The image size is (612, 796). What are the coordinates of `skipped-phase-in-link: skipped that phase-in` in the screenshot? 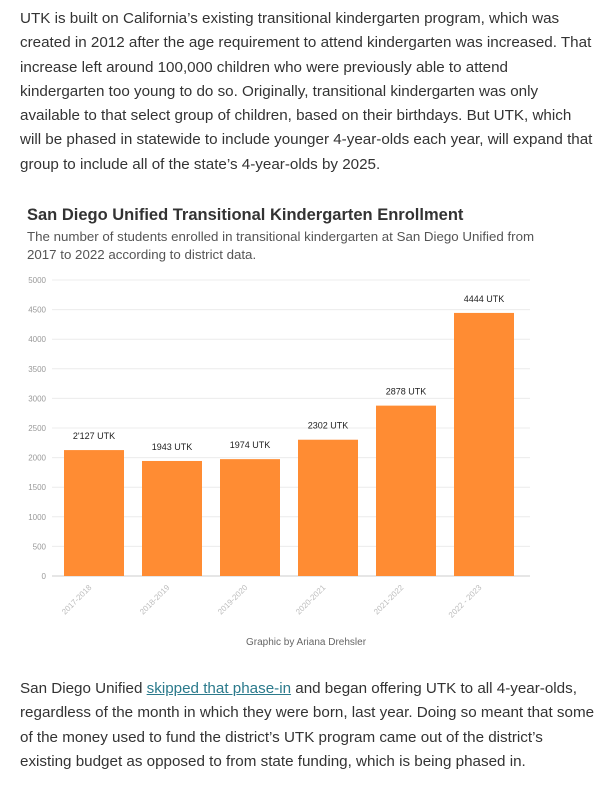 It's located at (219, 688).